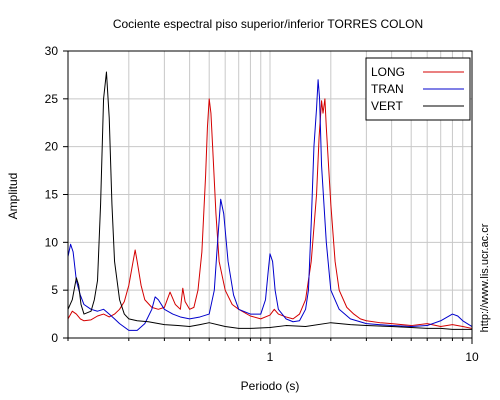 The image size is (500, 400). Describe the element at coordinates (388, 72) in the screenshot. I see `legend-label-long: LONG` at that location.